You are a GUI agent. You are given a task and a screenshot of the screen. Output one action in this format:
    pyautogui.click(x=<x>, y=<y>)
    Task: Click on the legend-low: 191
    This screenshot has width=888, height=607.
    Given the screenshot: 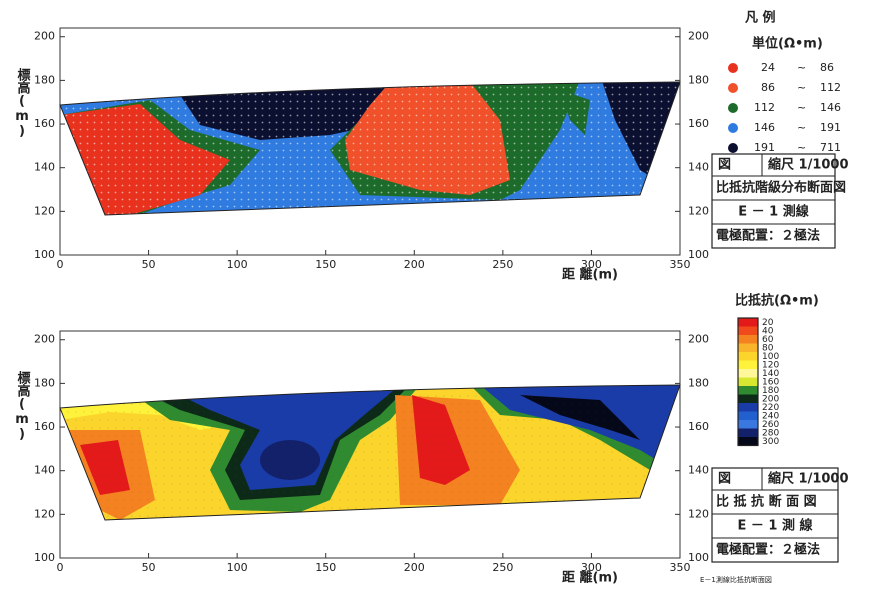 What is the action you would take?
    pyautogui.click(x=764, y=147)
    